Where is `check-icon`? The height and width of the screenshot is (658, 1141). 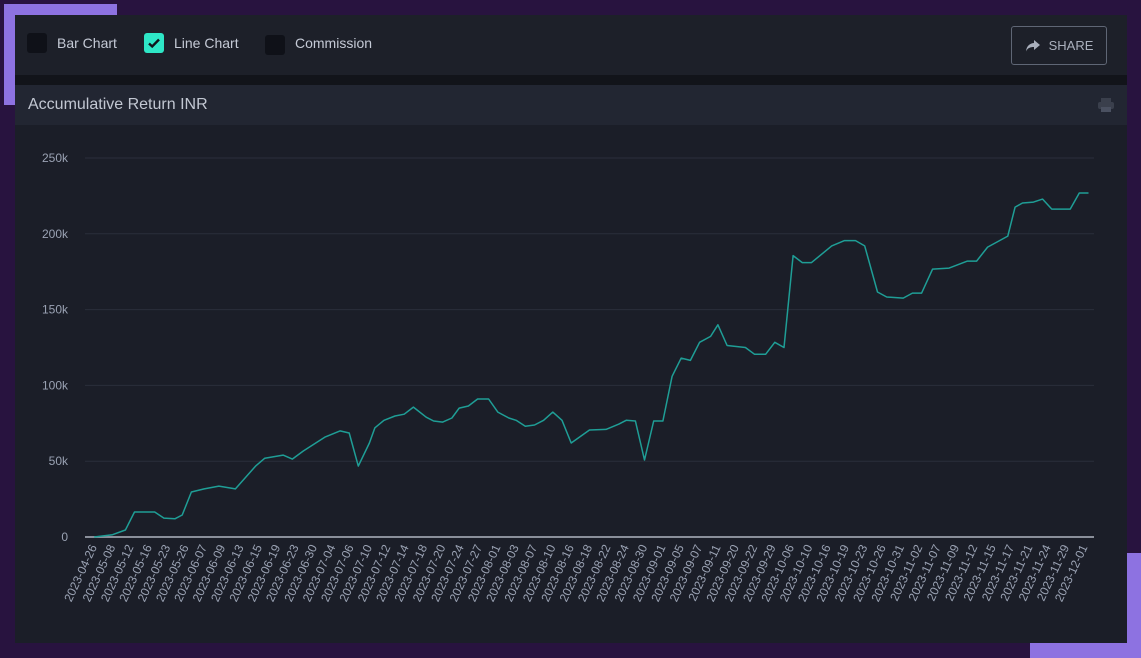
check-icon is located at coordinates (154, 43).